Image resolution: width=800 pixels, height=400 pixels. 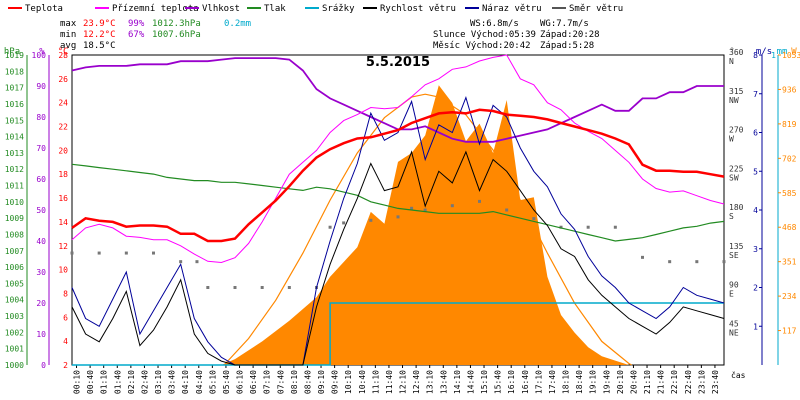 I want to click on tick-hpa: 1016, so click(x=14, y=104).